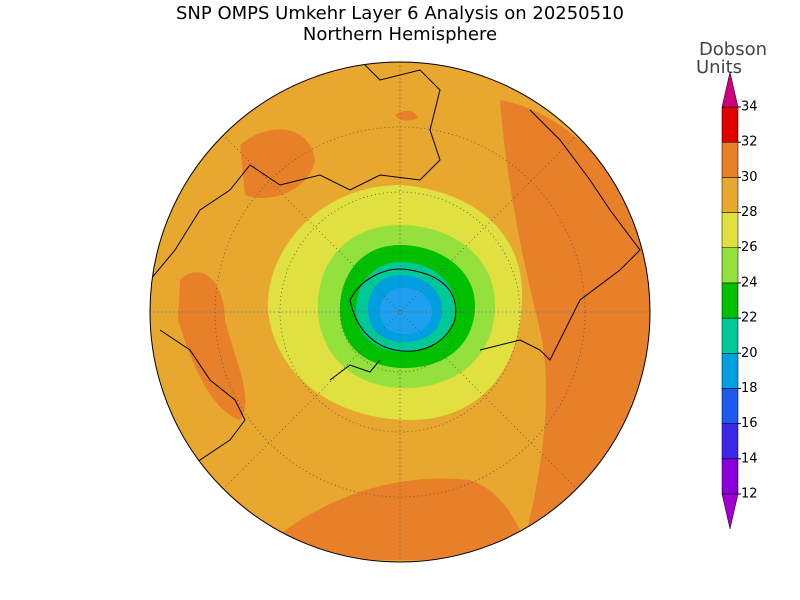 This screenshot has height=600, width=800. What do you see at coordinates (749, 458) in the screenshot?
I see `colorbar-tick-label: 14` at bounding box center [749, 458].